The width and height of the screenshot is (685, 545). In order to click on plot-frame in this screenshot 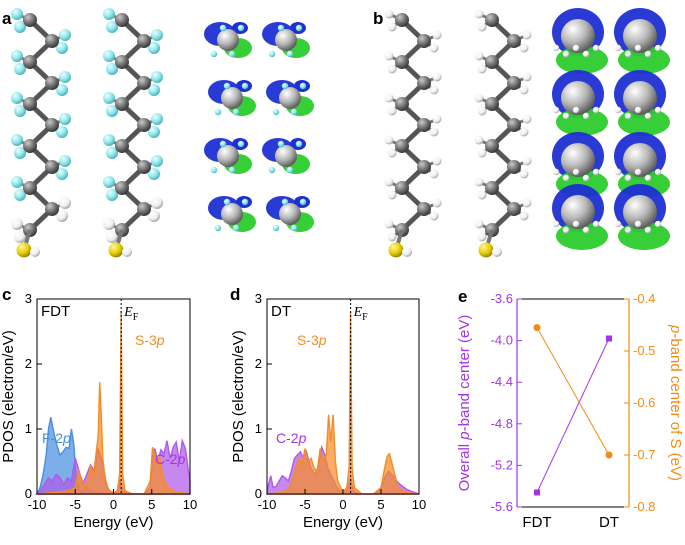, I will do `click(343, 396)`.